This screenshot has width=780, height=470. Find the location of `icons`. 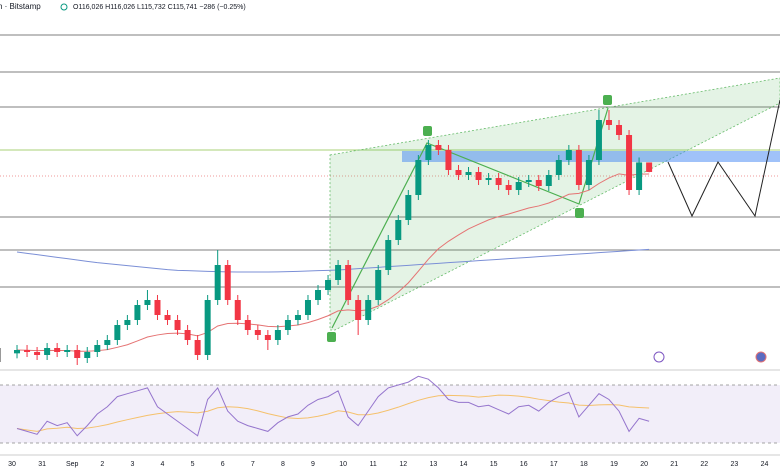

icons is located at coordinates (710, 357).